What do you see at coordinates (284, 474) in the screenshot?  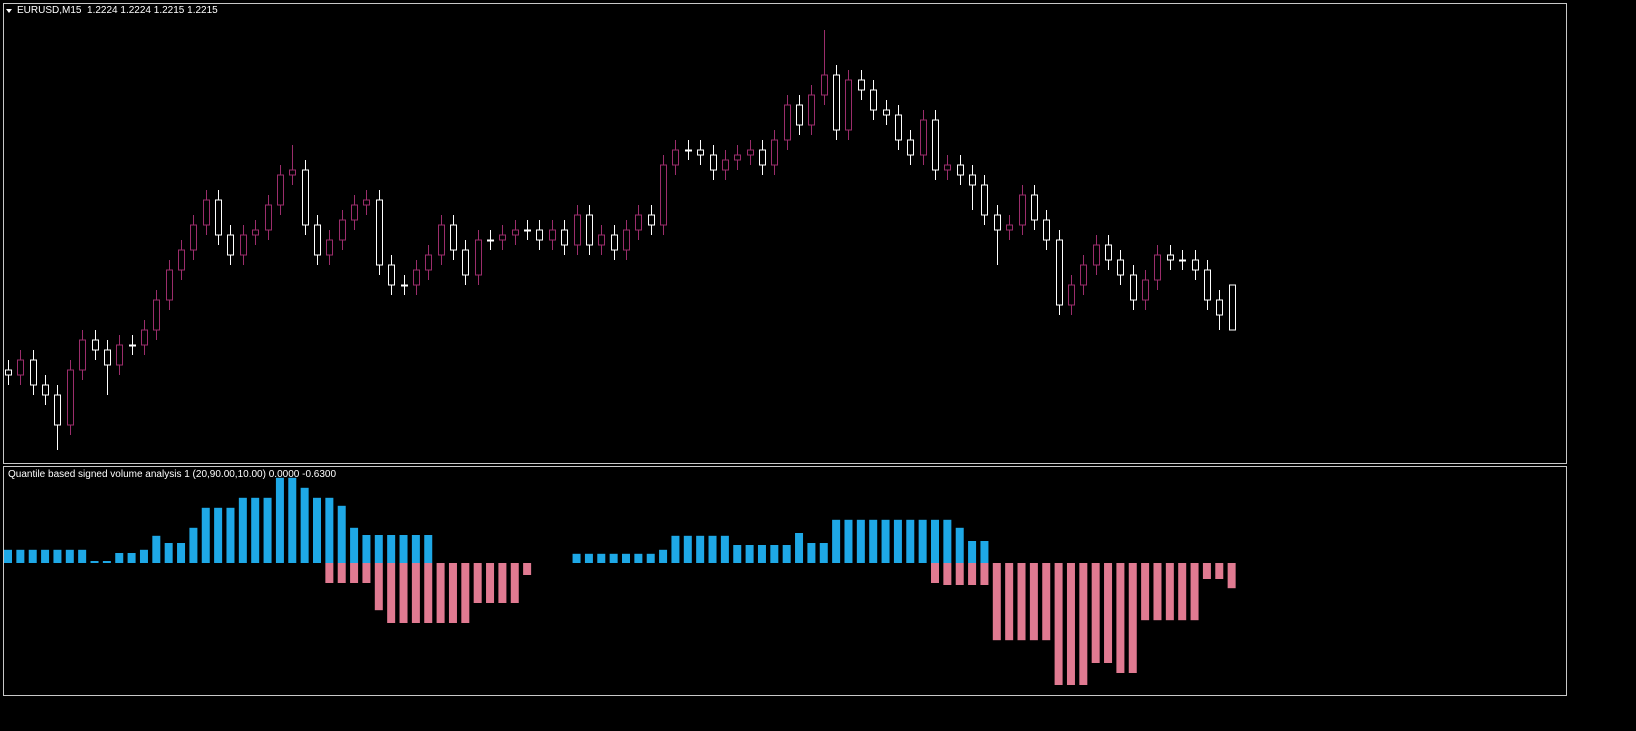 I see `buffer-value: 0.0000` at bounding box center [284, 474].